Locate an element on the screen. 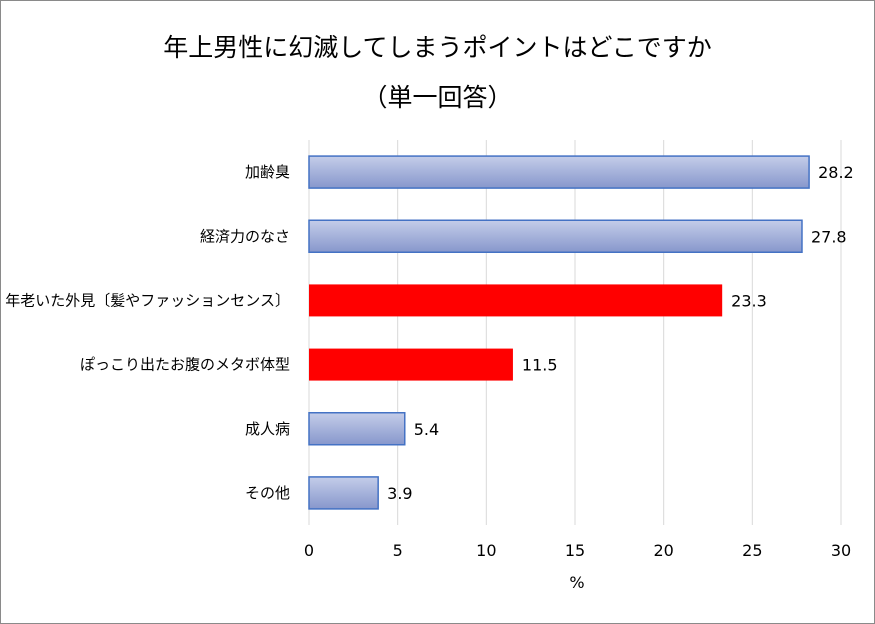 The image size is (875, 624). category-label: 経済力のなさ is located at coordinates (245, 236).